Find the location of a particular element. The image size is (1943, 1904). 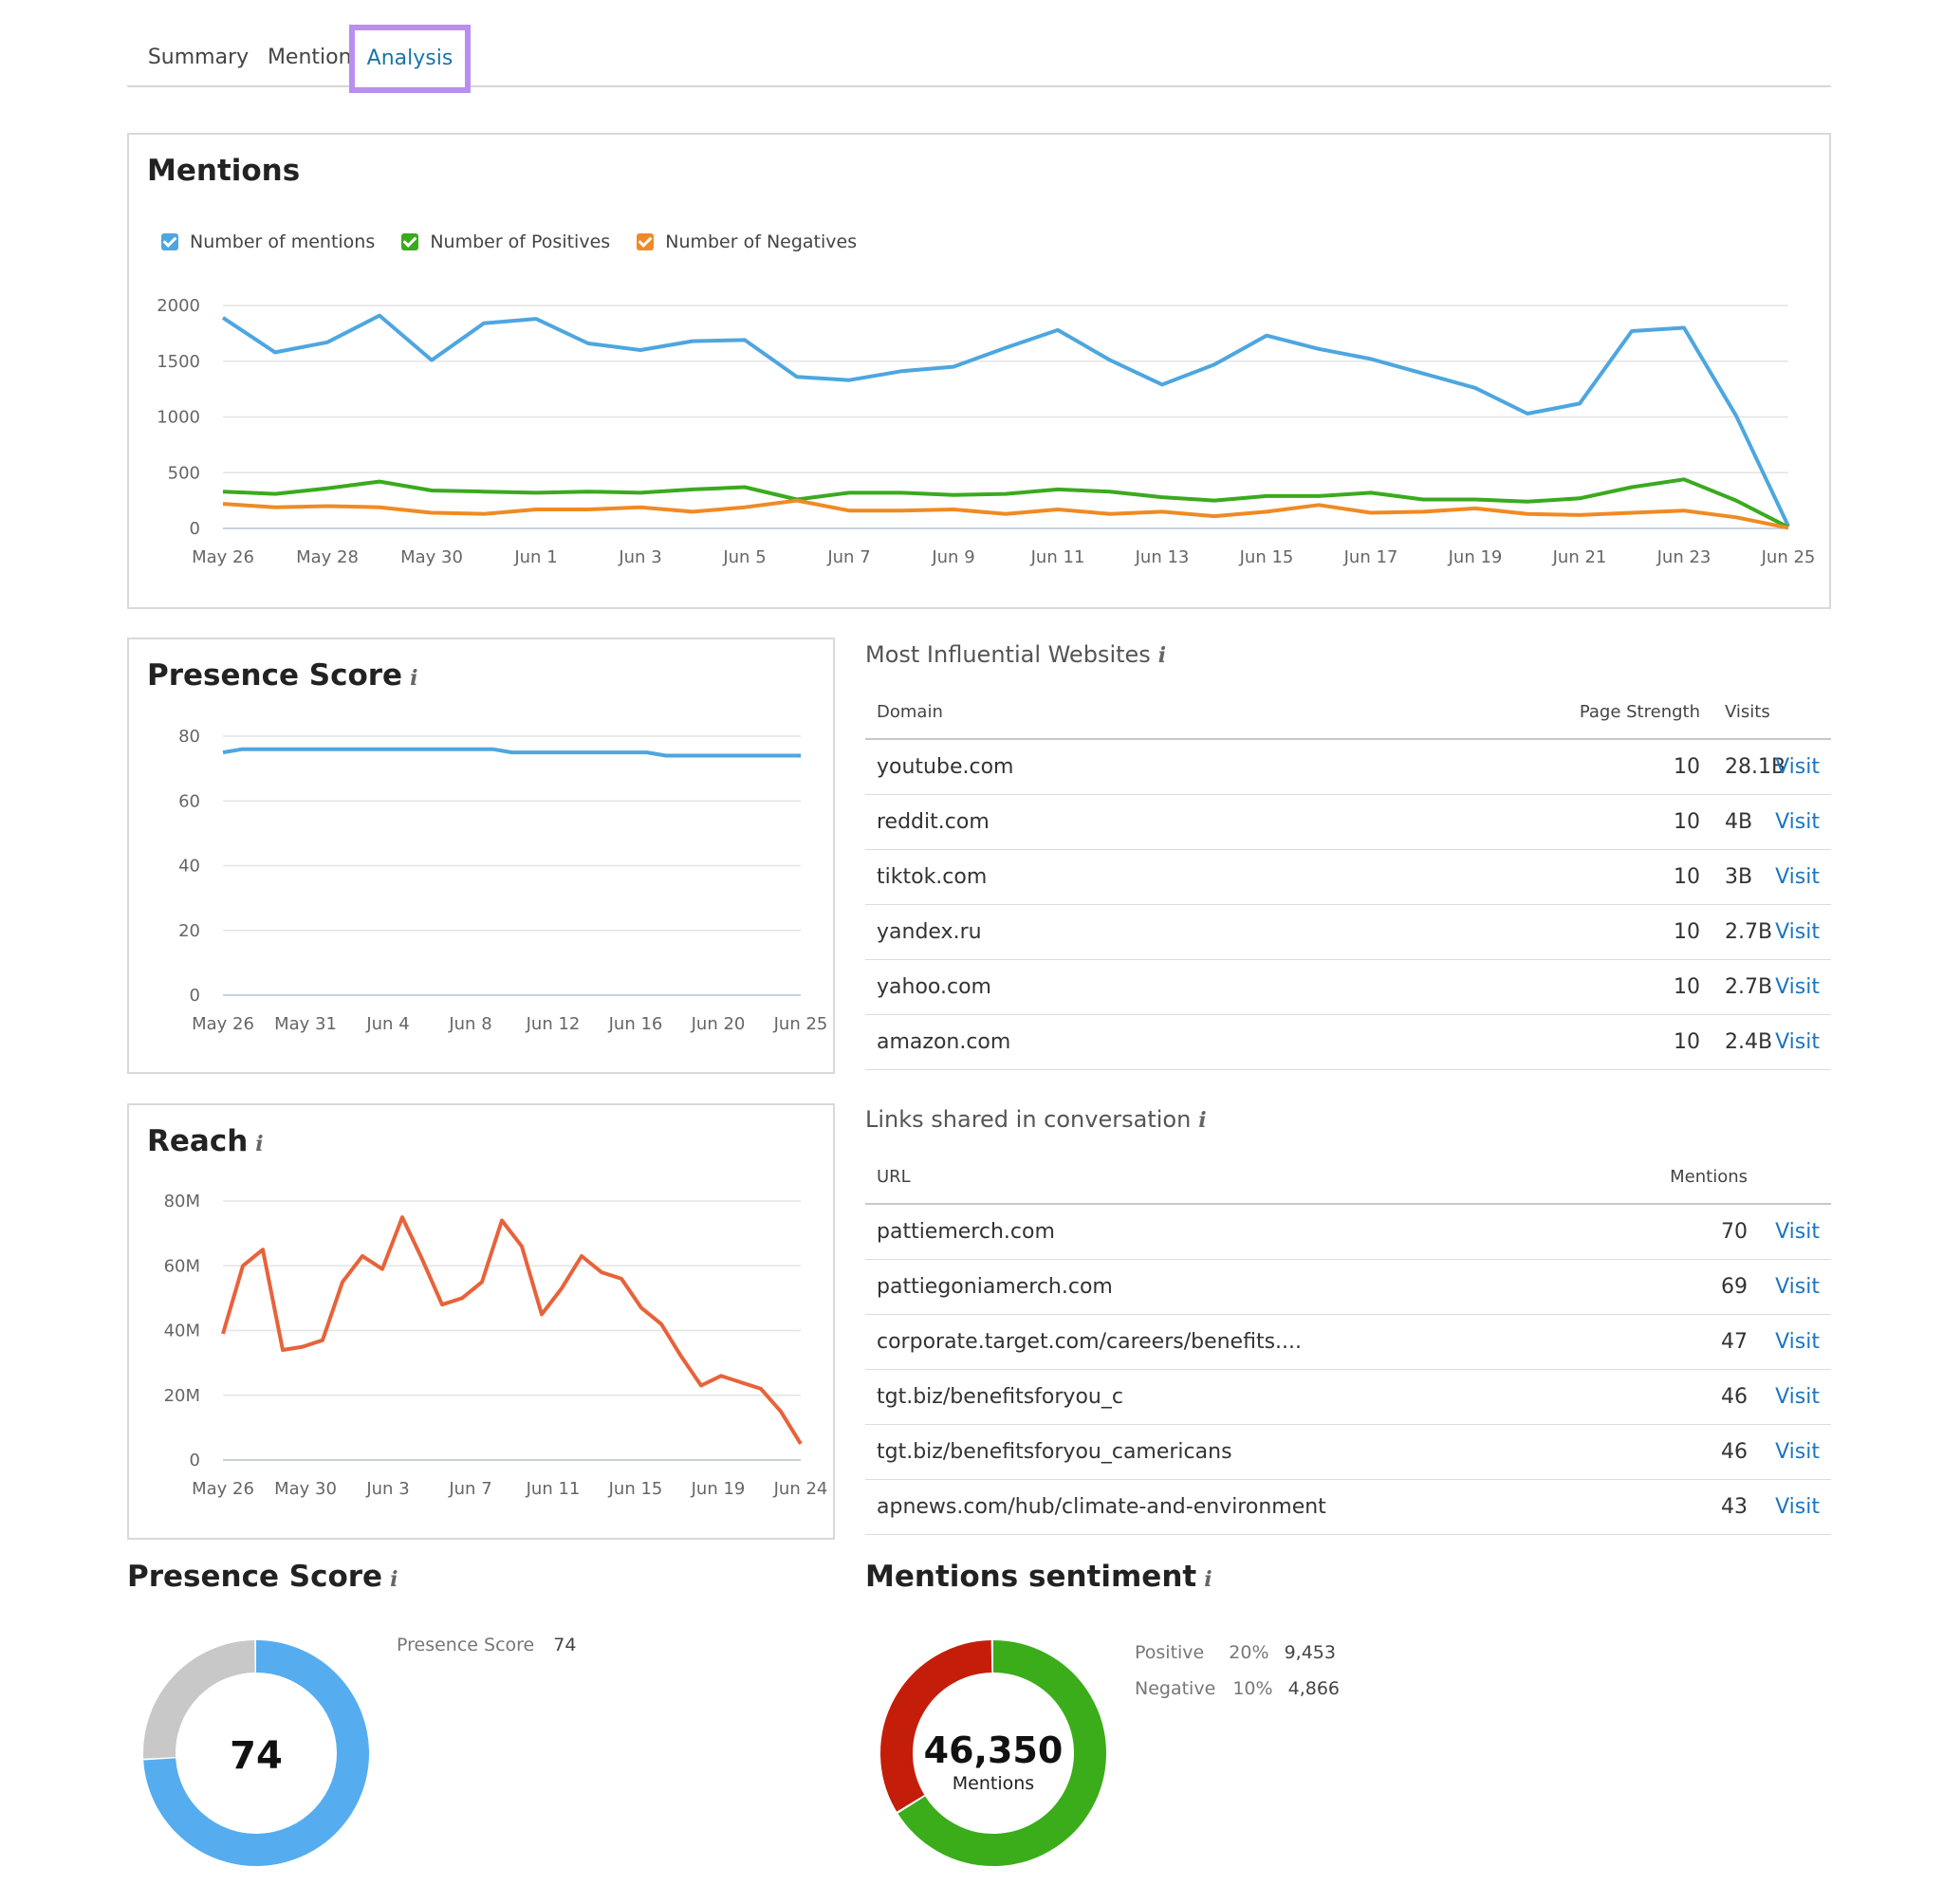

legend-negatives: Number of Negatives is located at coordinates (747, 241).